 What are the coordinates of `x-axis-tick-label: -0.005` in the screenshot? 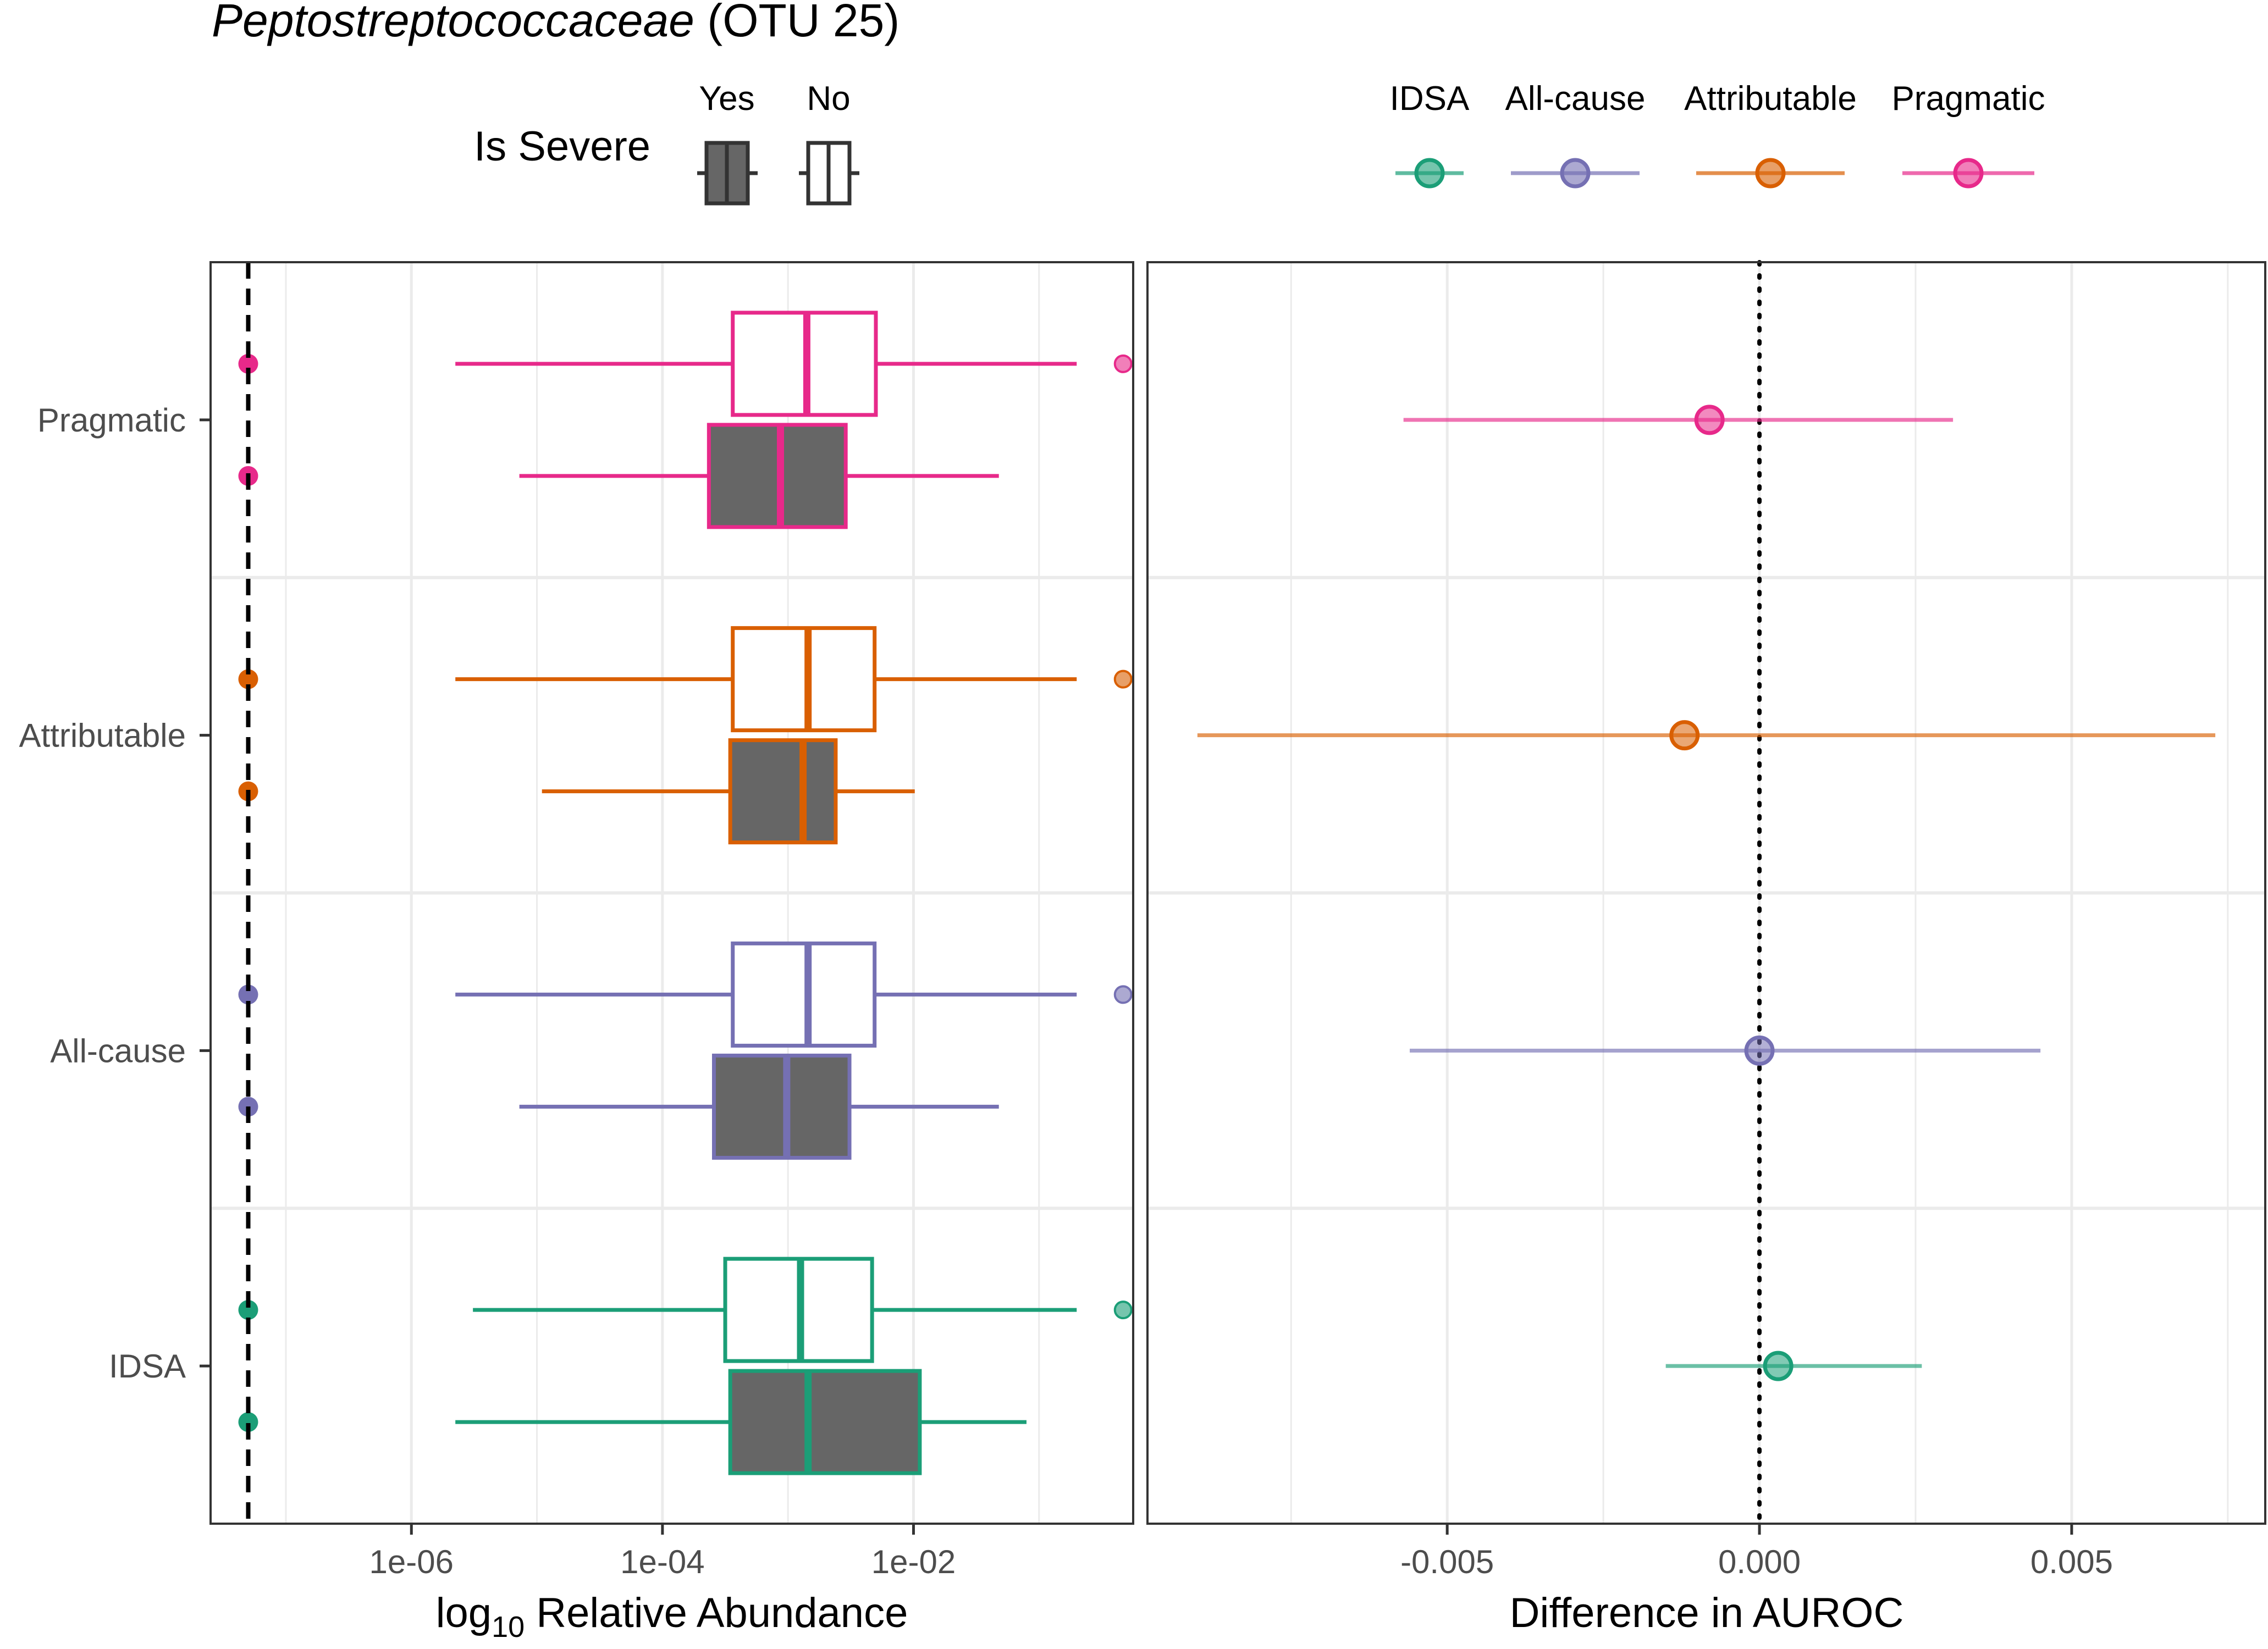 It's located at (1447, 1561).